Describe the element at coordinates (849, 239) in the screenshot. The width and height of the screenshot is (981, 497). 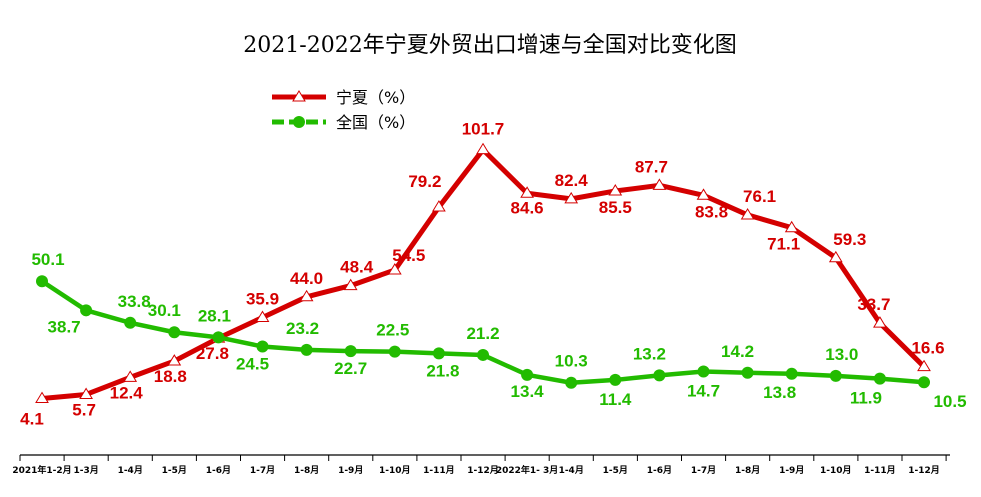
I see `data-label-ningxia: 59.3` at that location.